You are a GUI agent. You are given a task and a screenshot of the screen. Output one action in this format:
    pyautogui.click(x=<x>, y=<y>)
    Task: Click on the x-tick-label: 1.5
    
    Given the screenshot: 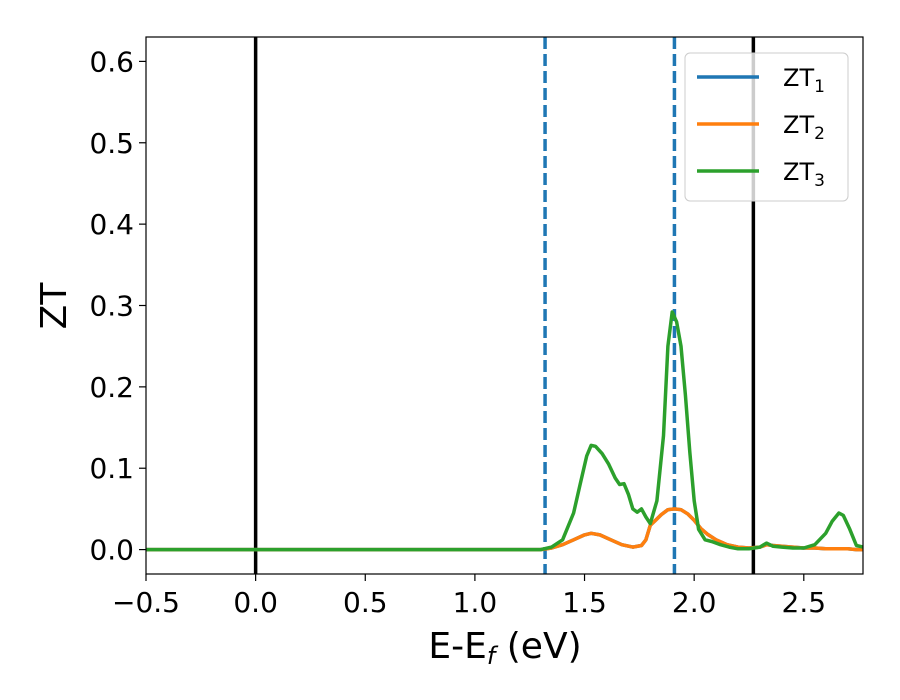 What is the action you would take?
    pyautogui.click(x=584, y=602)
    